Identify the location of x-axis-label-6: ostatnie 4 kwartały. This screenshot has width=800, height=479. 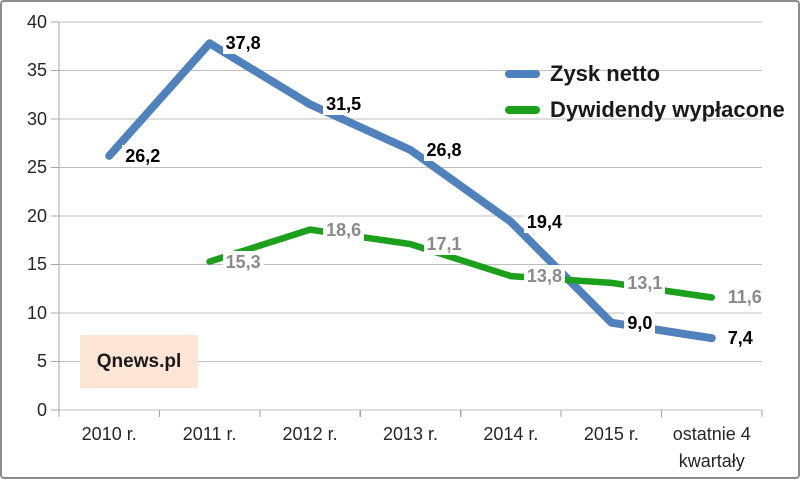
(711, 447).